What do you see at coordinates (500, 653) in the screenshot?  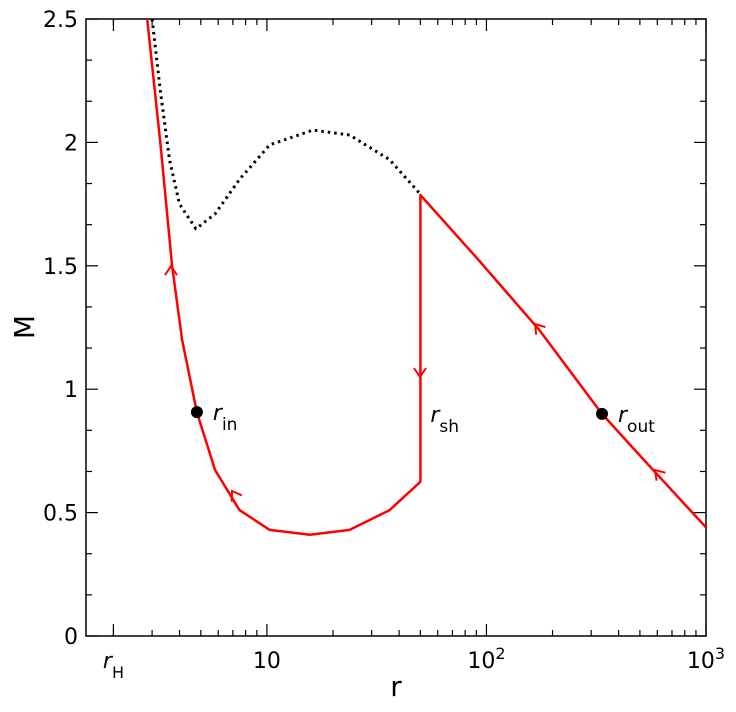 I see `label-sup: 2` at bounding box center [500, 653].